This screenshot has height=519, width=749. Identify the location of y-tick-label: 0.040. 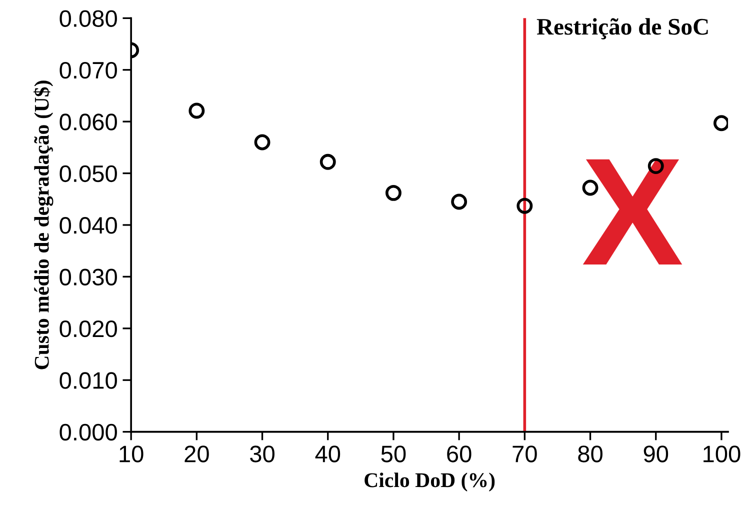
(88, 225).